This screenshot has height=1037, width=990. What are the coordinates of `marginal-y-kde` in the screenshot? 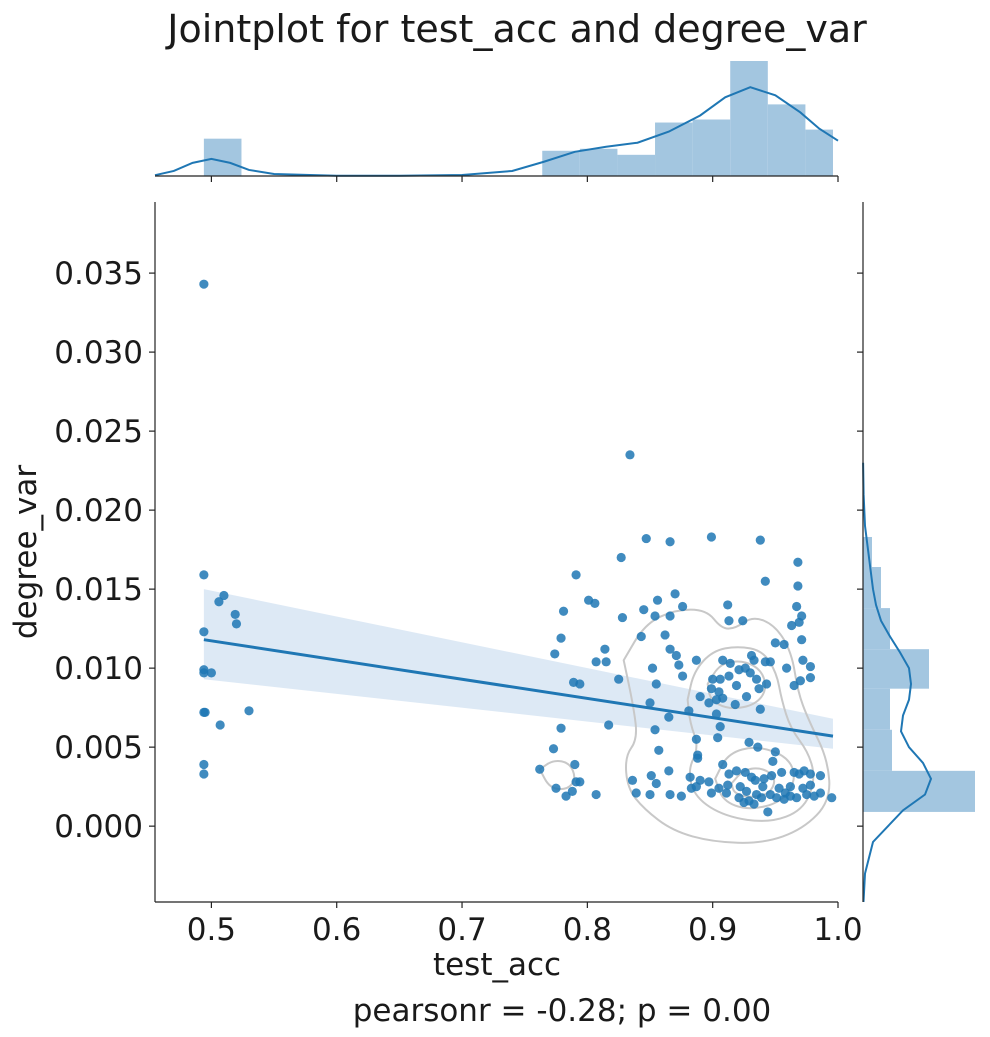 It's located at (897, 682).